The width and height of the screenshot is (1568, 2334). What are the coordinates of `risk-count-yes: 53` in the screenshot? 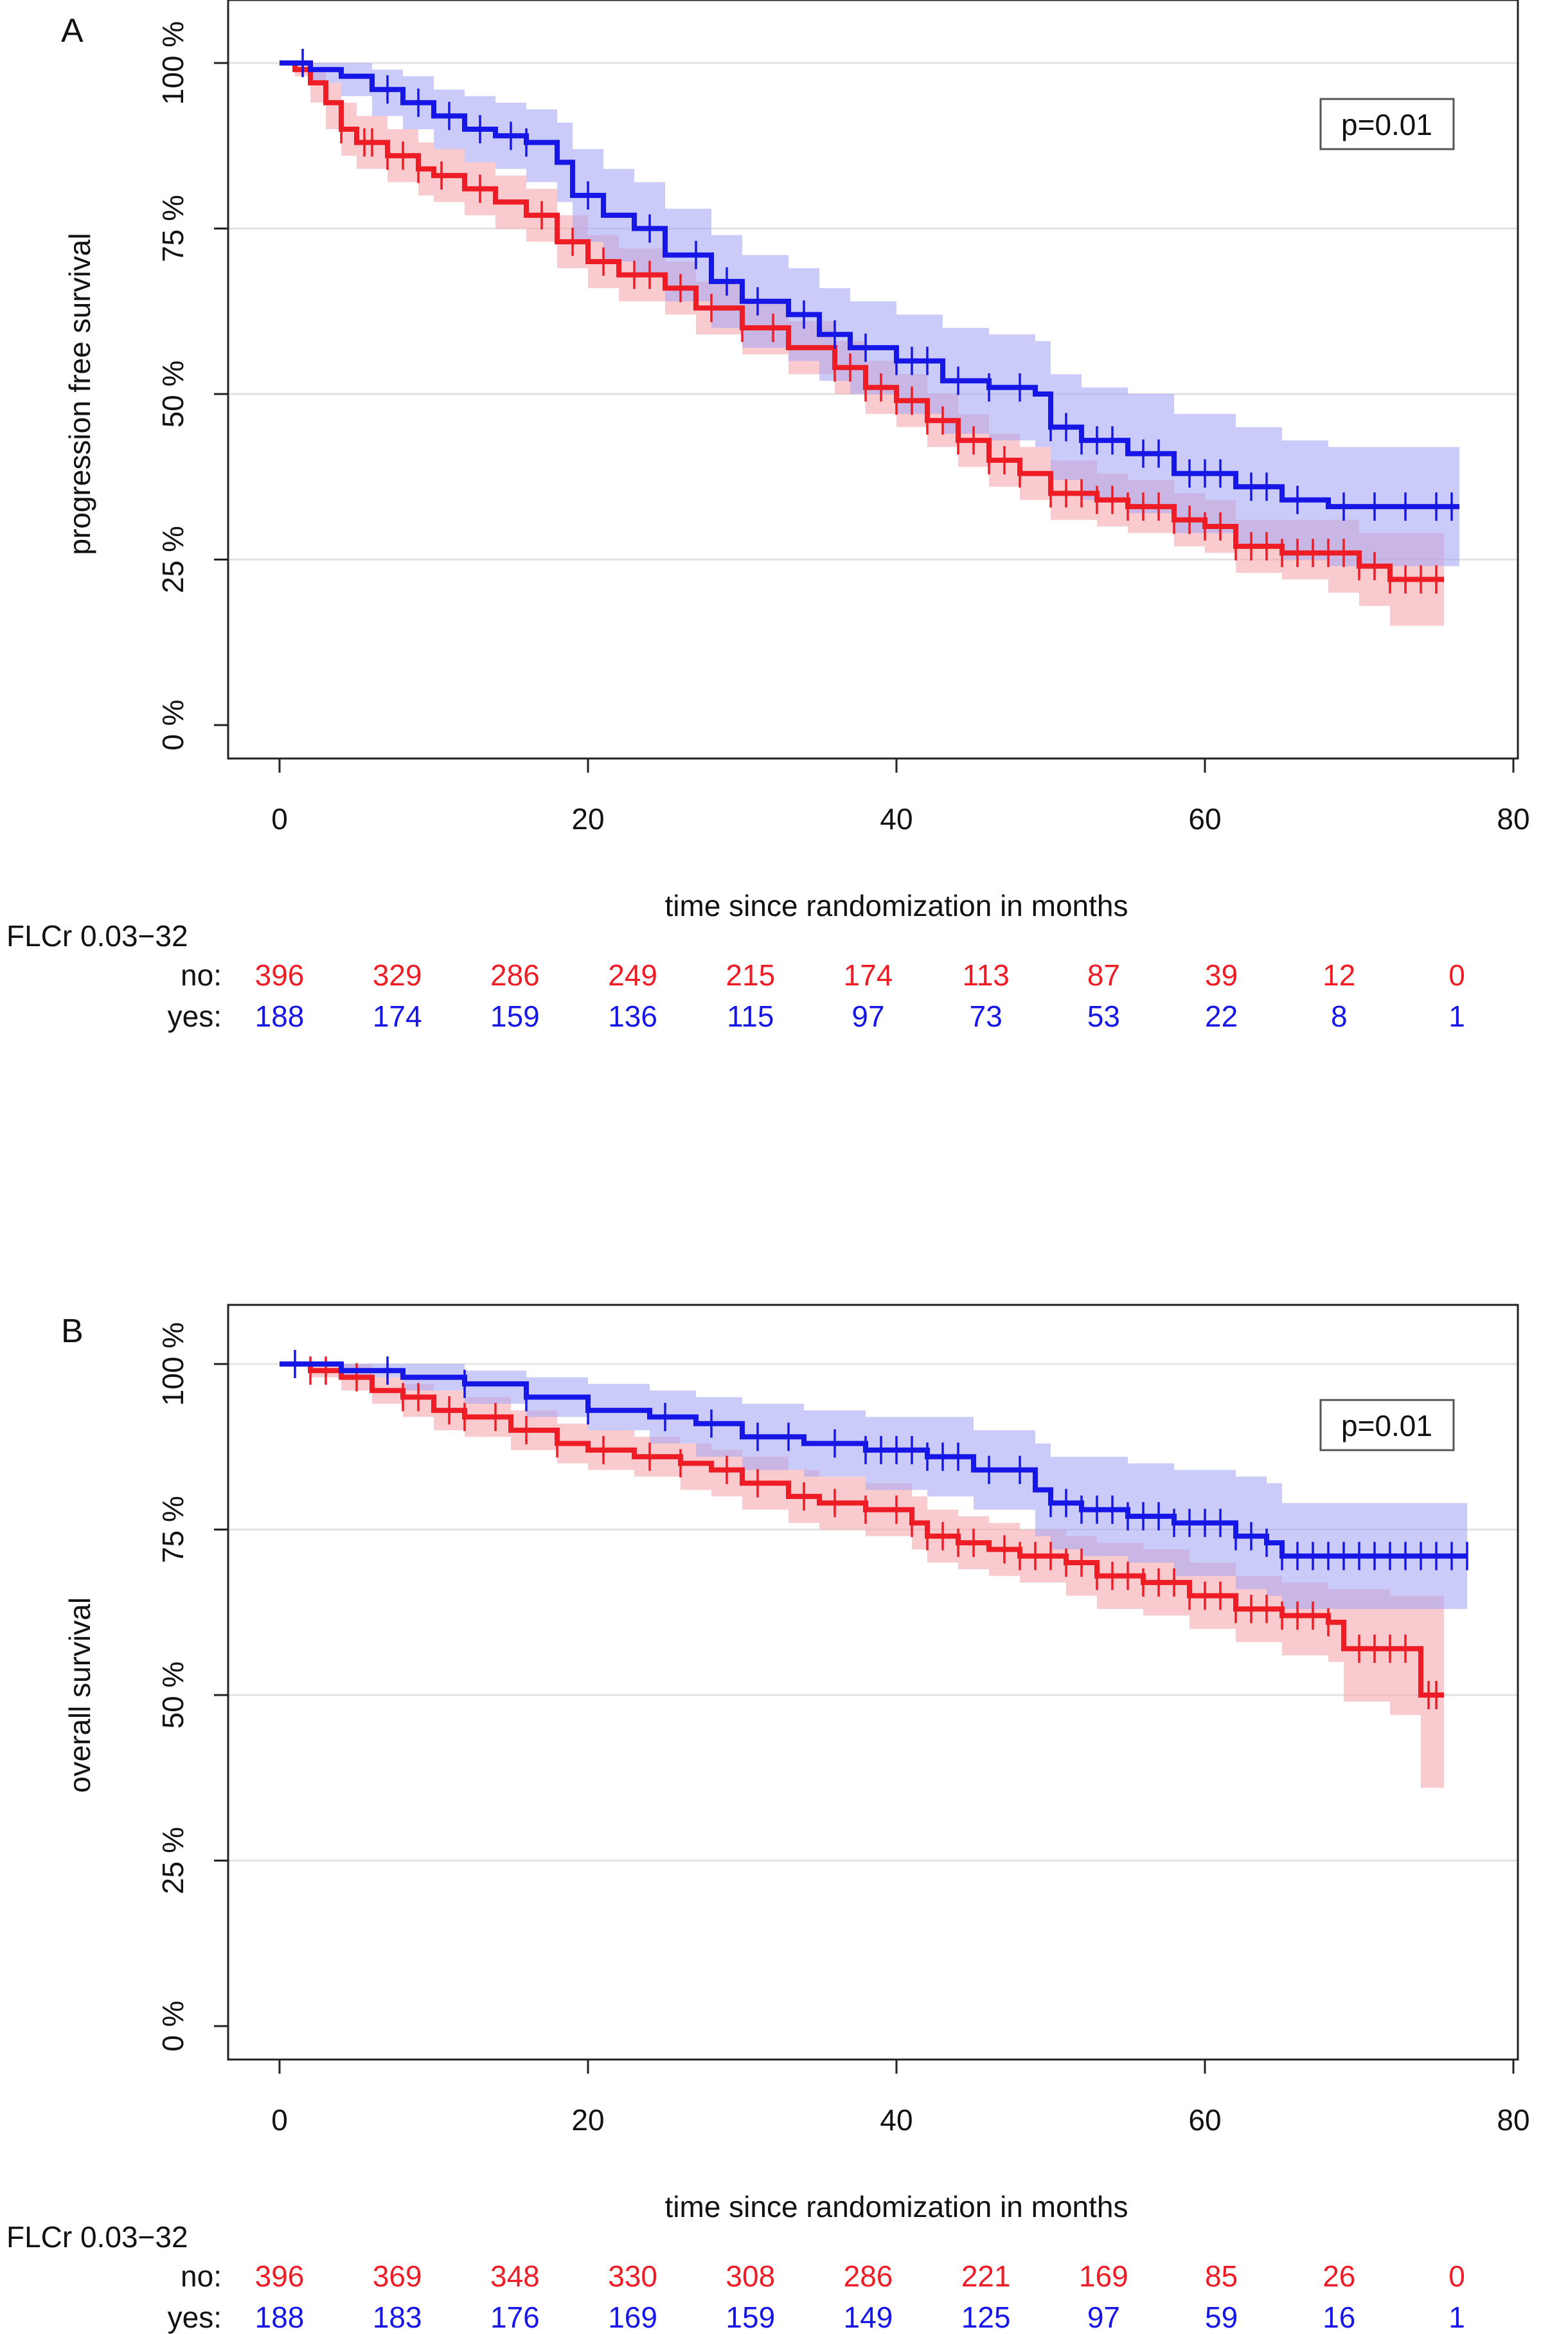 It's located at (1103, 1017).